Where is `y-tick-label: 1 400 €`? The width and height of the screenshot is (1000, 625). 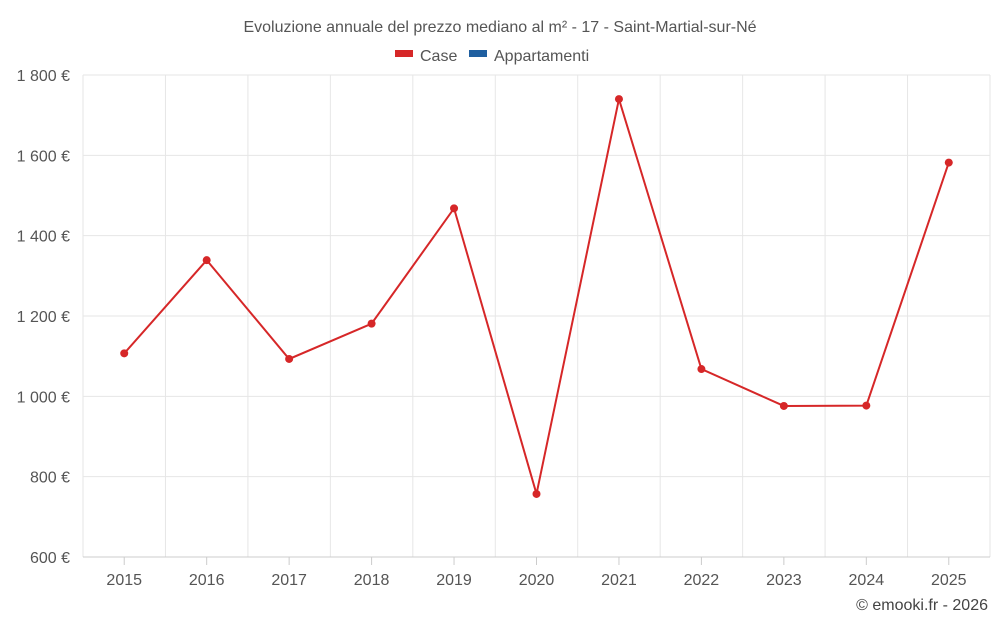 y-tick-label: 1 400 € is located at coordinates (43, 237).